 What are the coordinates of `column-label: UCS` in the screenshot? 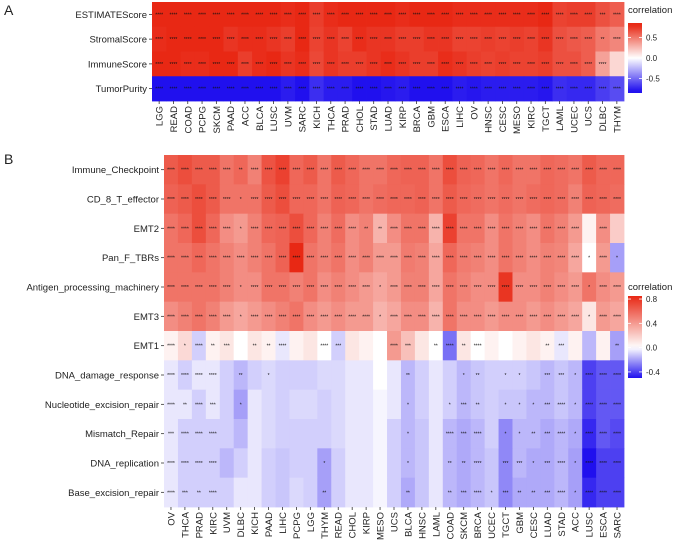 It's located at (589, 116).